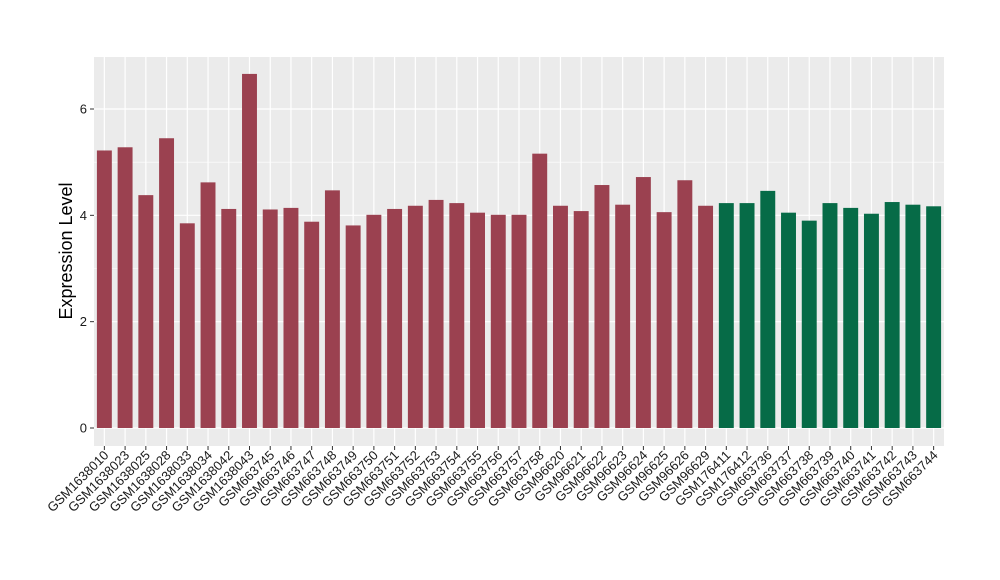 The height and width of the screenshot is (580, 1000). What do you see at coordinates (892, 315) in the screenshot?
I see `bar-GSM663742` at bounding box center [892, 315].